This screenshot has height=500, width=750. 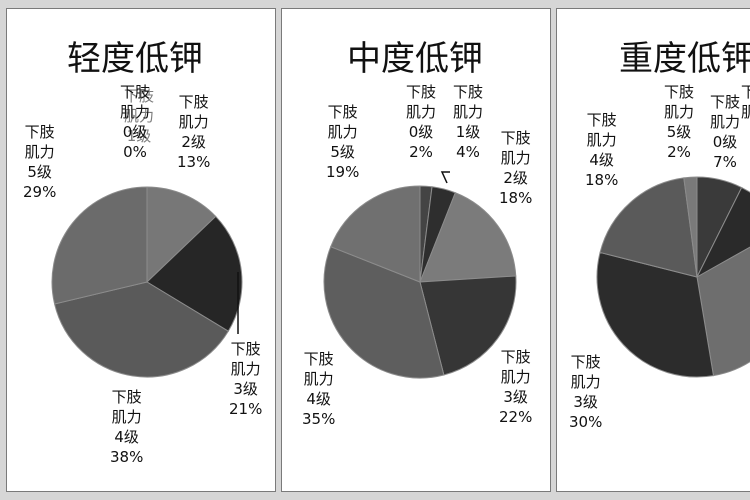 What do you see at coordinates (415, 59) in the screenshot?
I see `chart-title: 中度低钾` at bounding box center [415, 59].